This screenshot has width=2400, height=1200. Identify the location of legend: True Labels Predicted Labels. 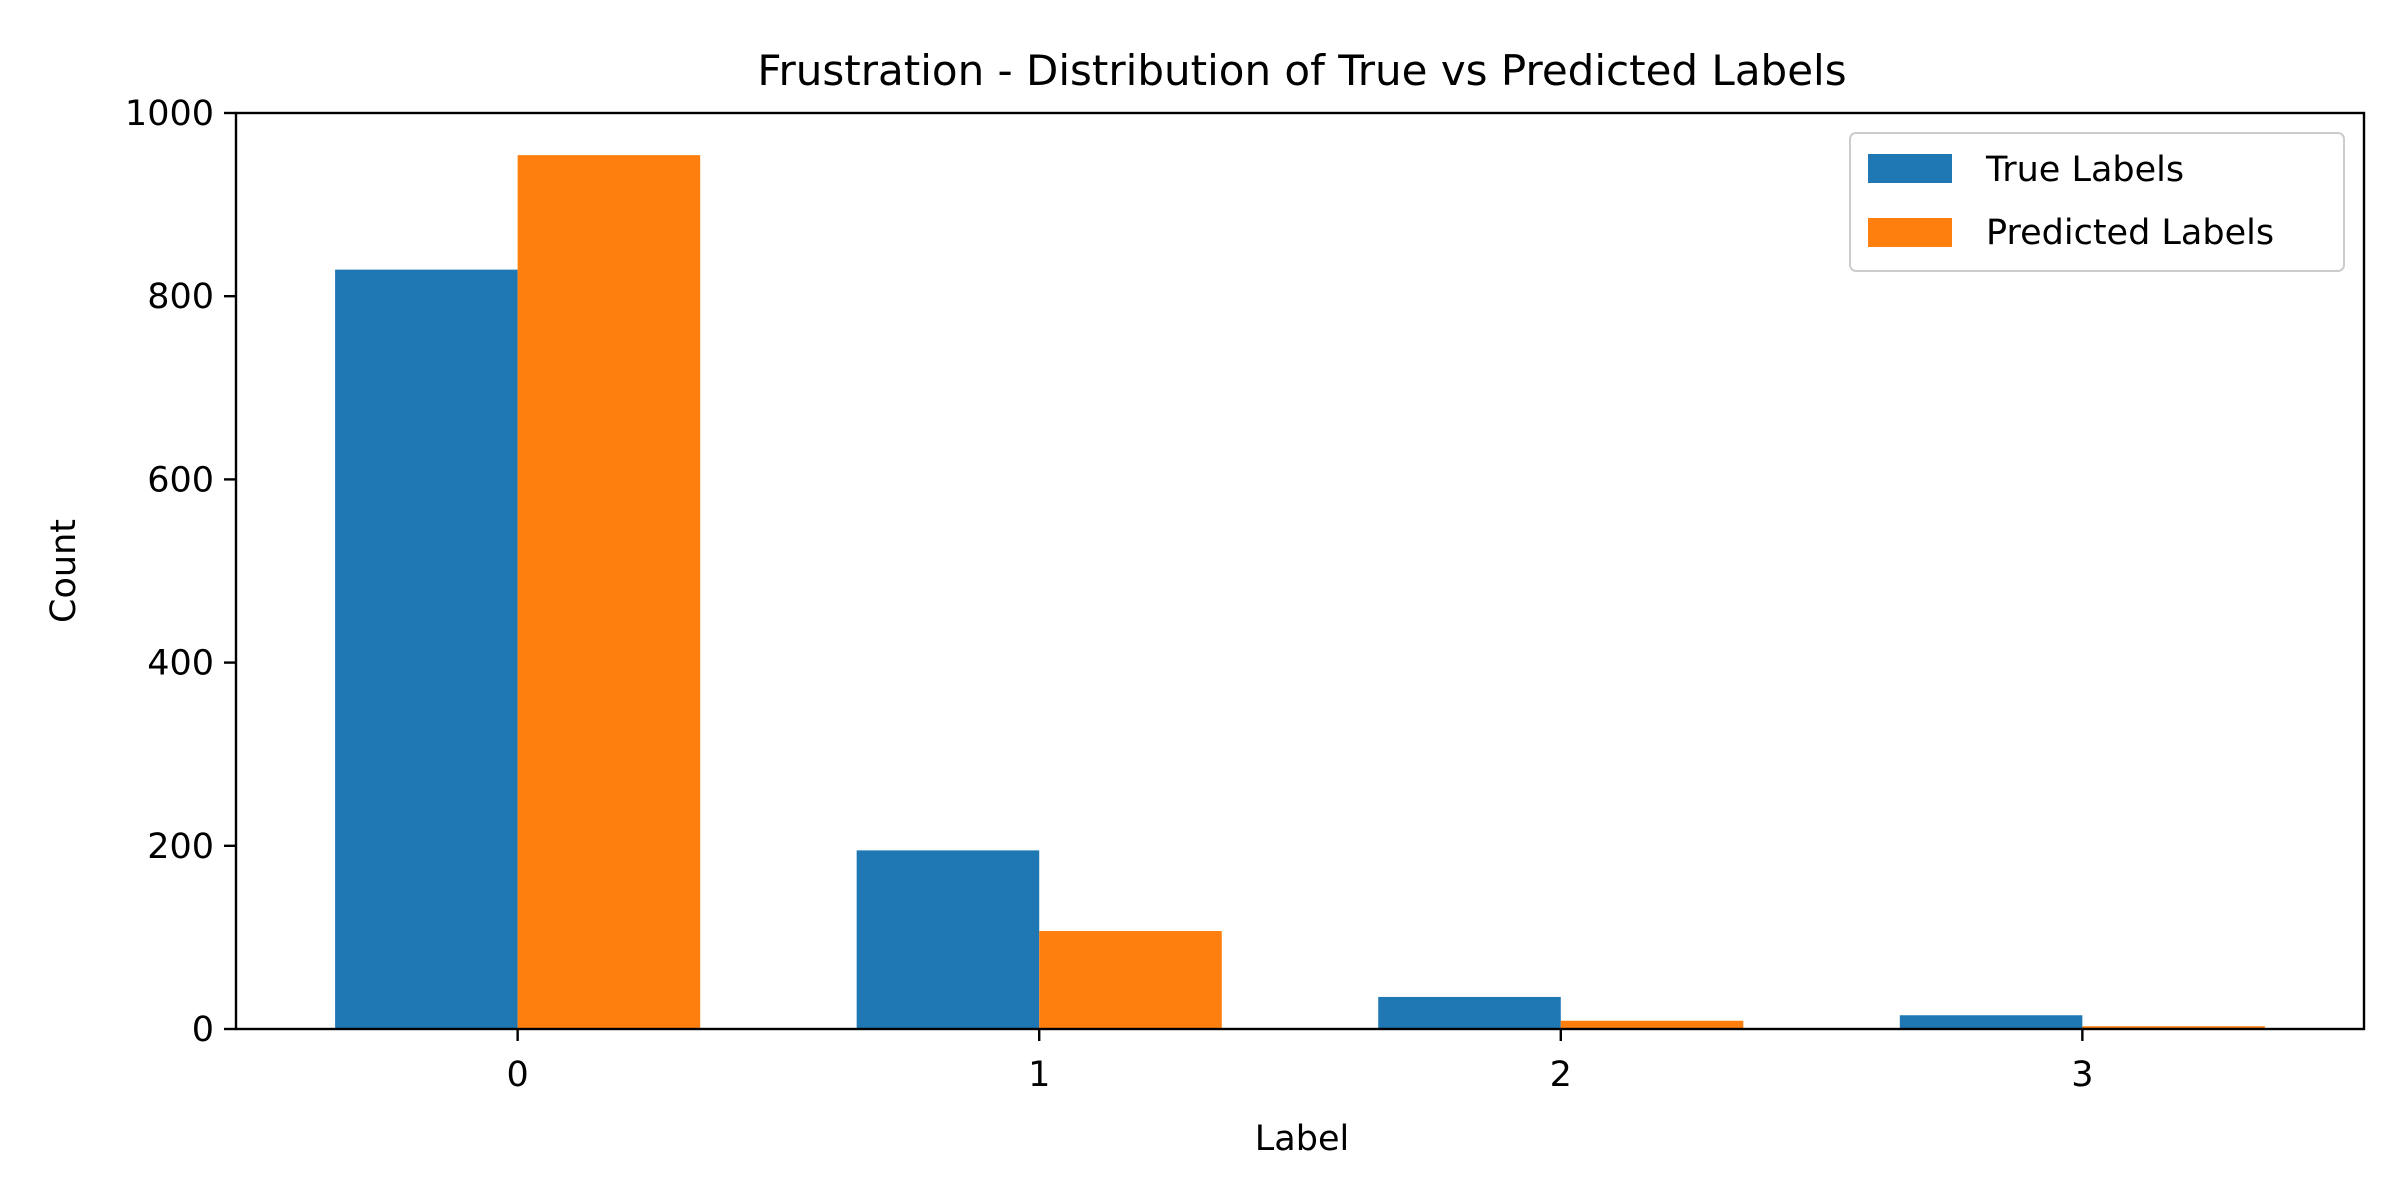
(2097, 202).